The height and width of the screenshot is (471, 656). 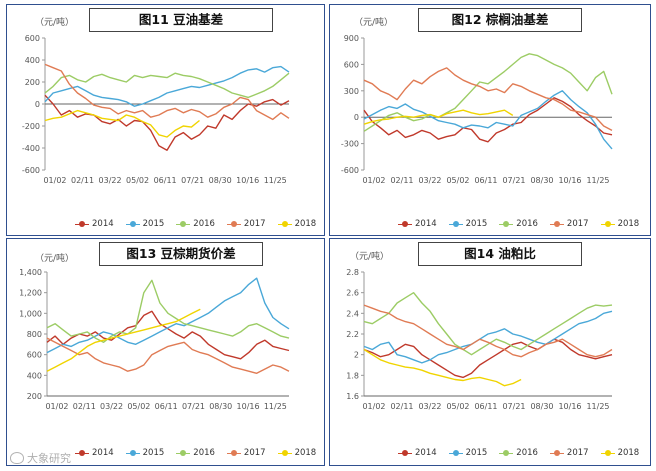 What do you see at coordinates (352, 313) in the screenshot?
I see `y-tick-label: 2.4` at bounding box center [352, 313].